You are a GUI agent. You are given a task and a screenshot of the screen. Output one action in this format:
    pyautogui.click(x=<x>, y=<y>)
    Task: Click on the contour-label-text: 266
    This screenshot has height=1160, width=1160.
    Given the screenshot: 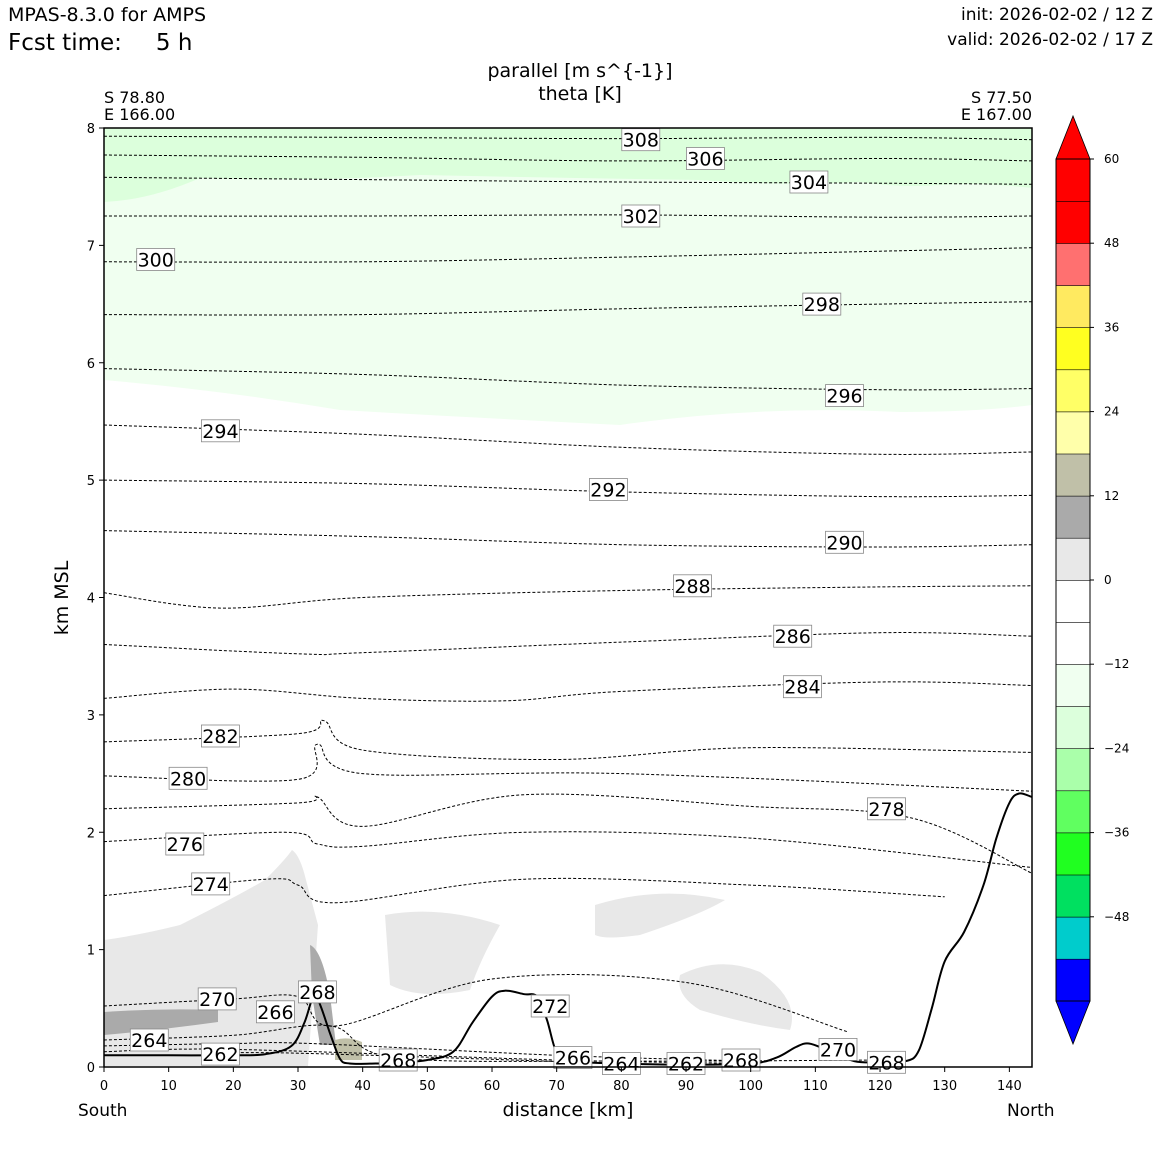 What is the action you would take?
    pyautogui.click(x=275, y=1013)
    